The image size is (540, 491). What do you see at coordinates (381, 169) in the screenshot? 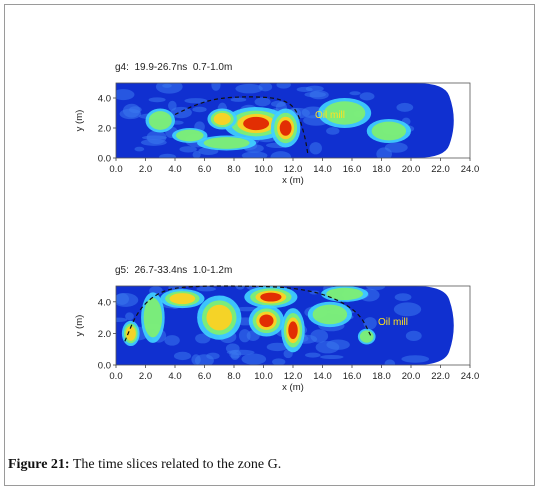
I see `panel-0-xtick-label: 18.0` at bounding box center [381, 169].